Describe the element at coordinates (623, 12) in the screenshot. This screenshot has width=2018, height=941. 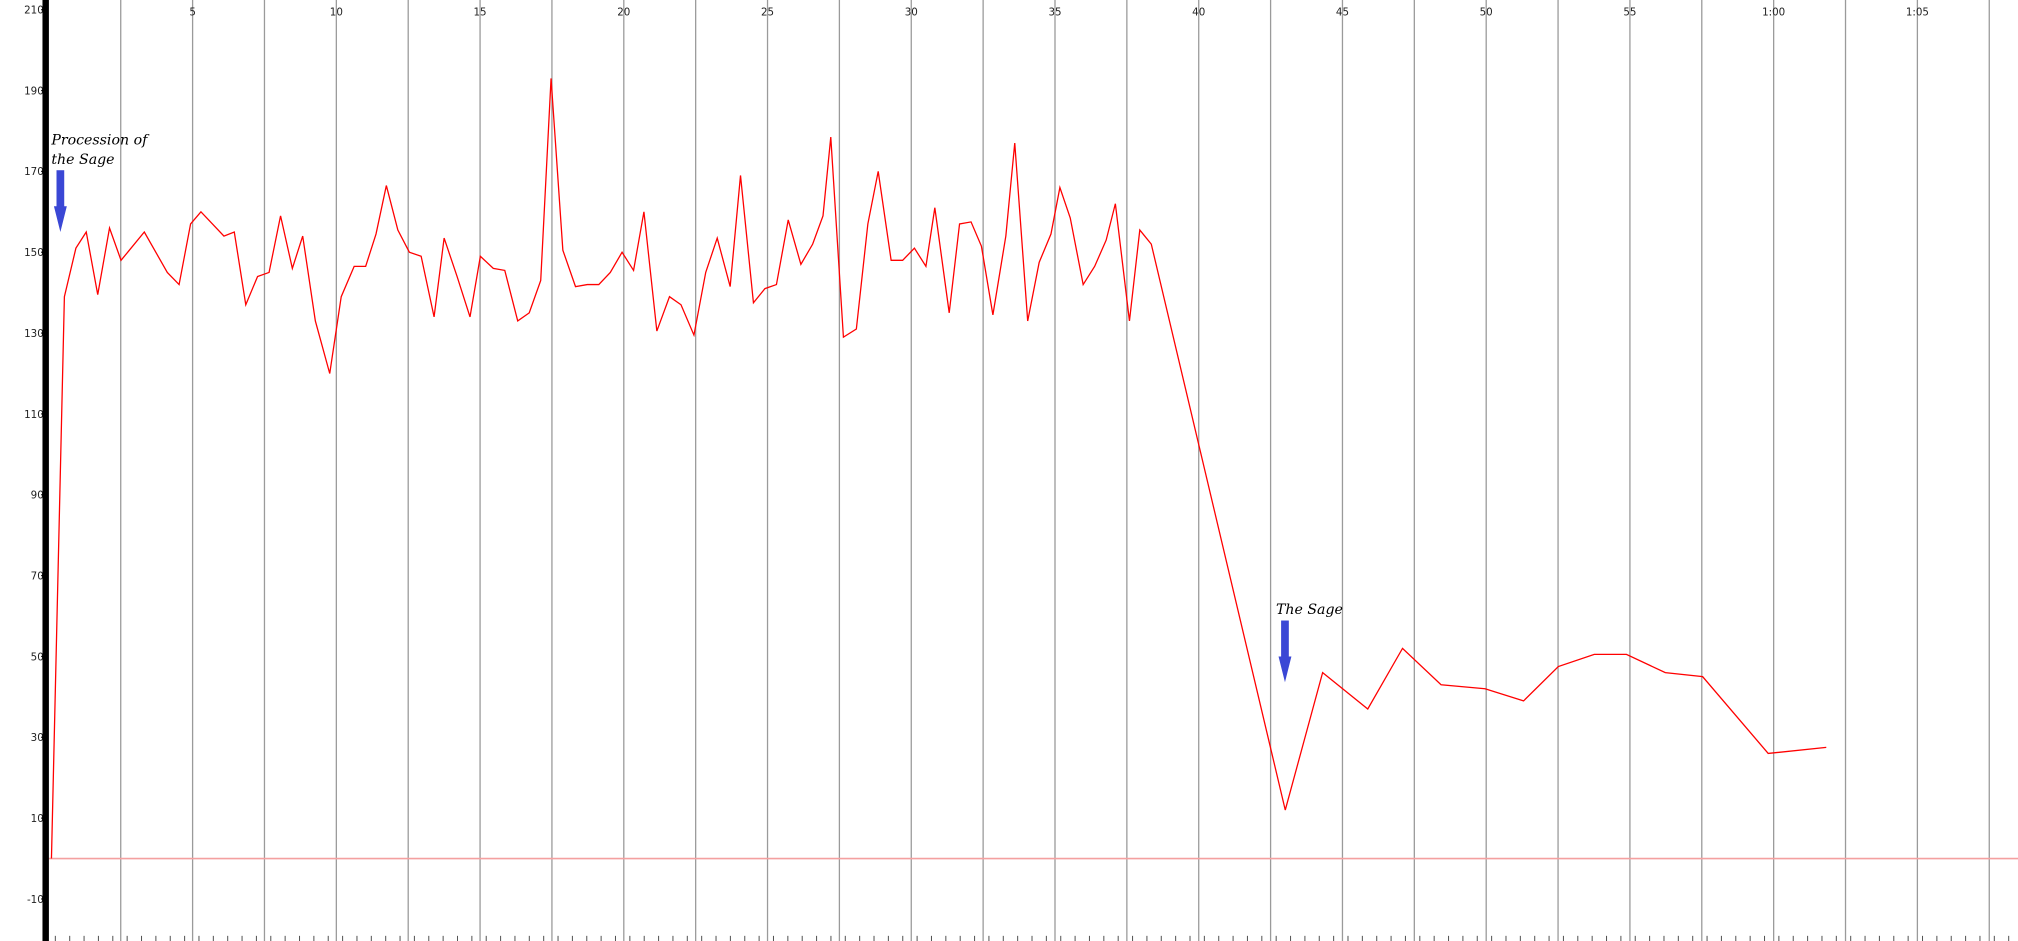
I see `x-tick-label: 20` at that location.